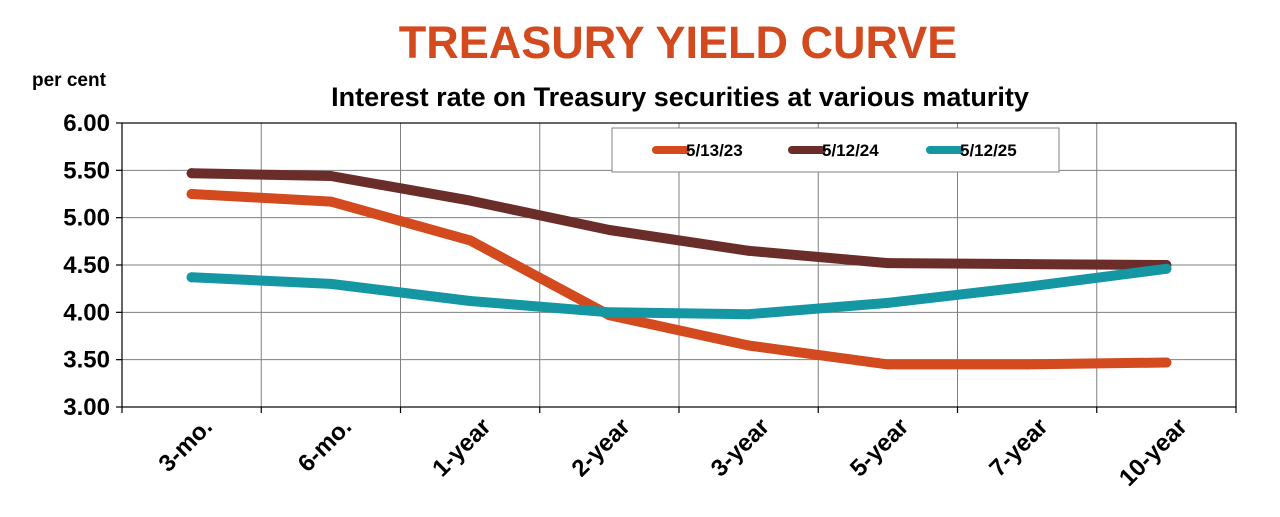 The width and height of the screenshot is (1280, 517). I want to click on x-tick-label: 3-mo., so click(186, 445).